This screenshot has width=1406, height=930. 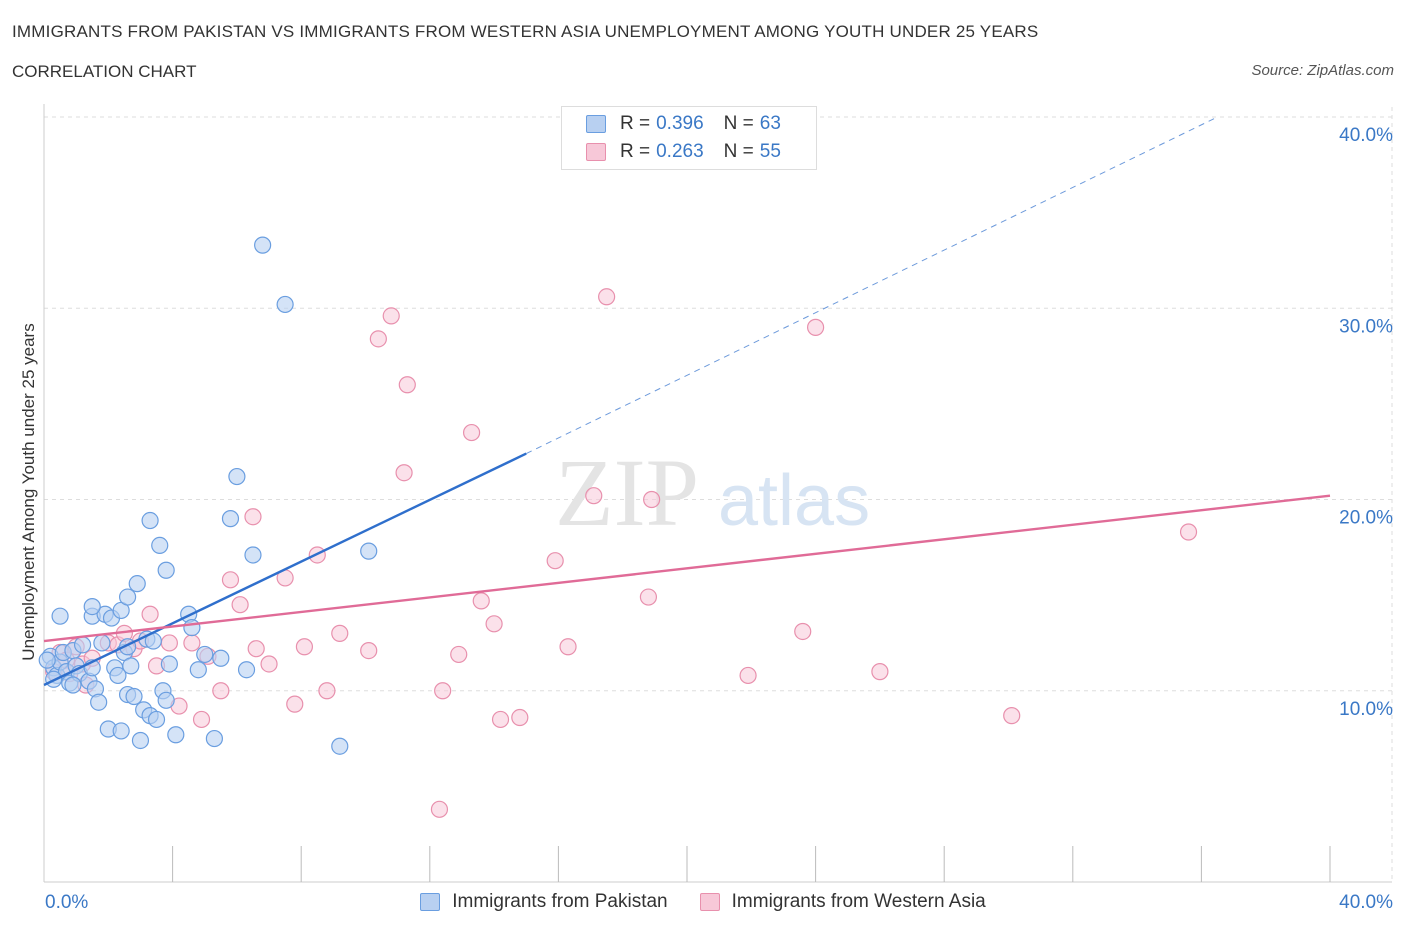 I want to click on legend-label: Immigrants from Western Asia, so click(x=858, y=901).